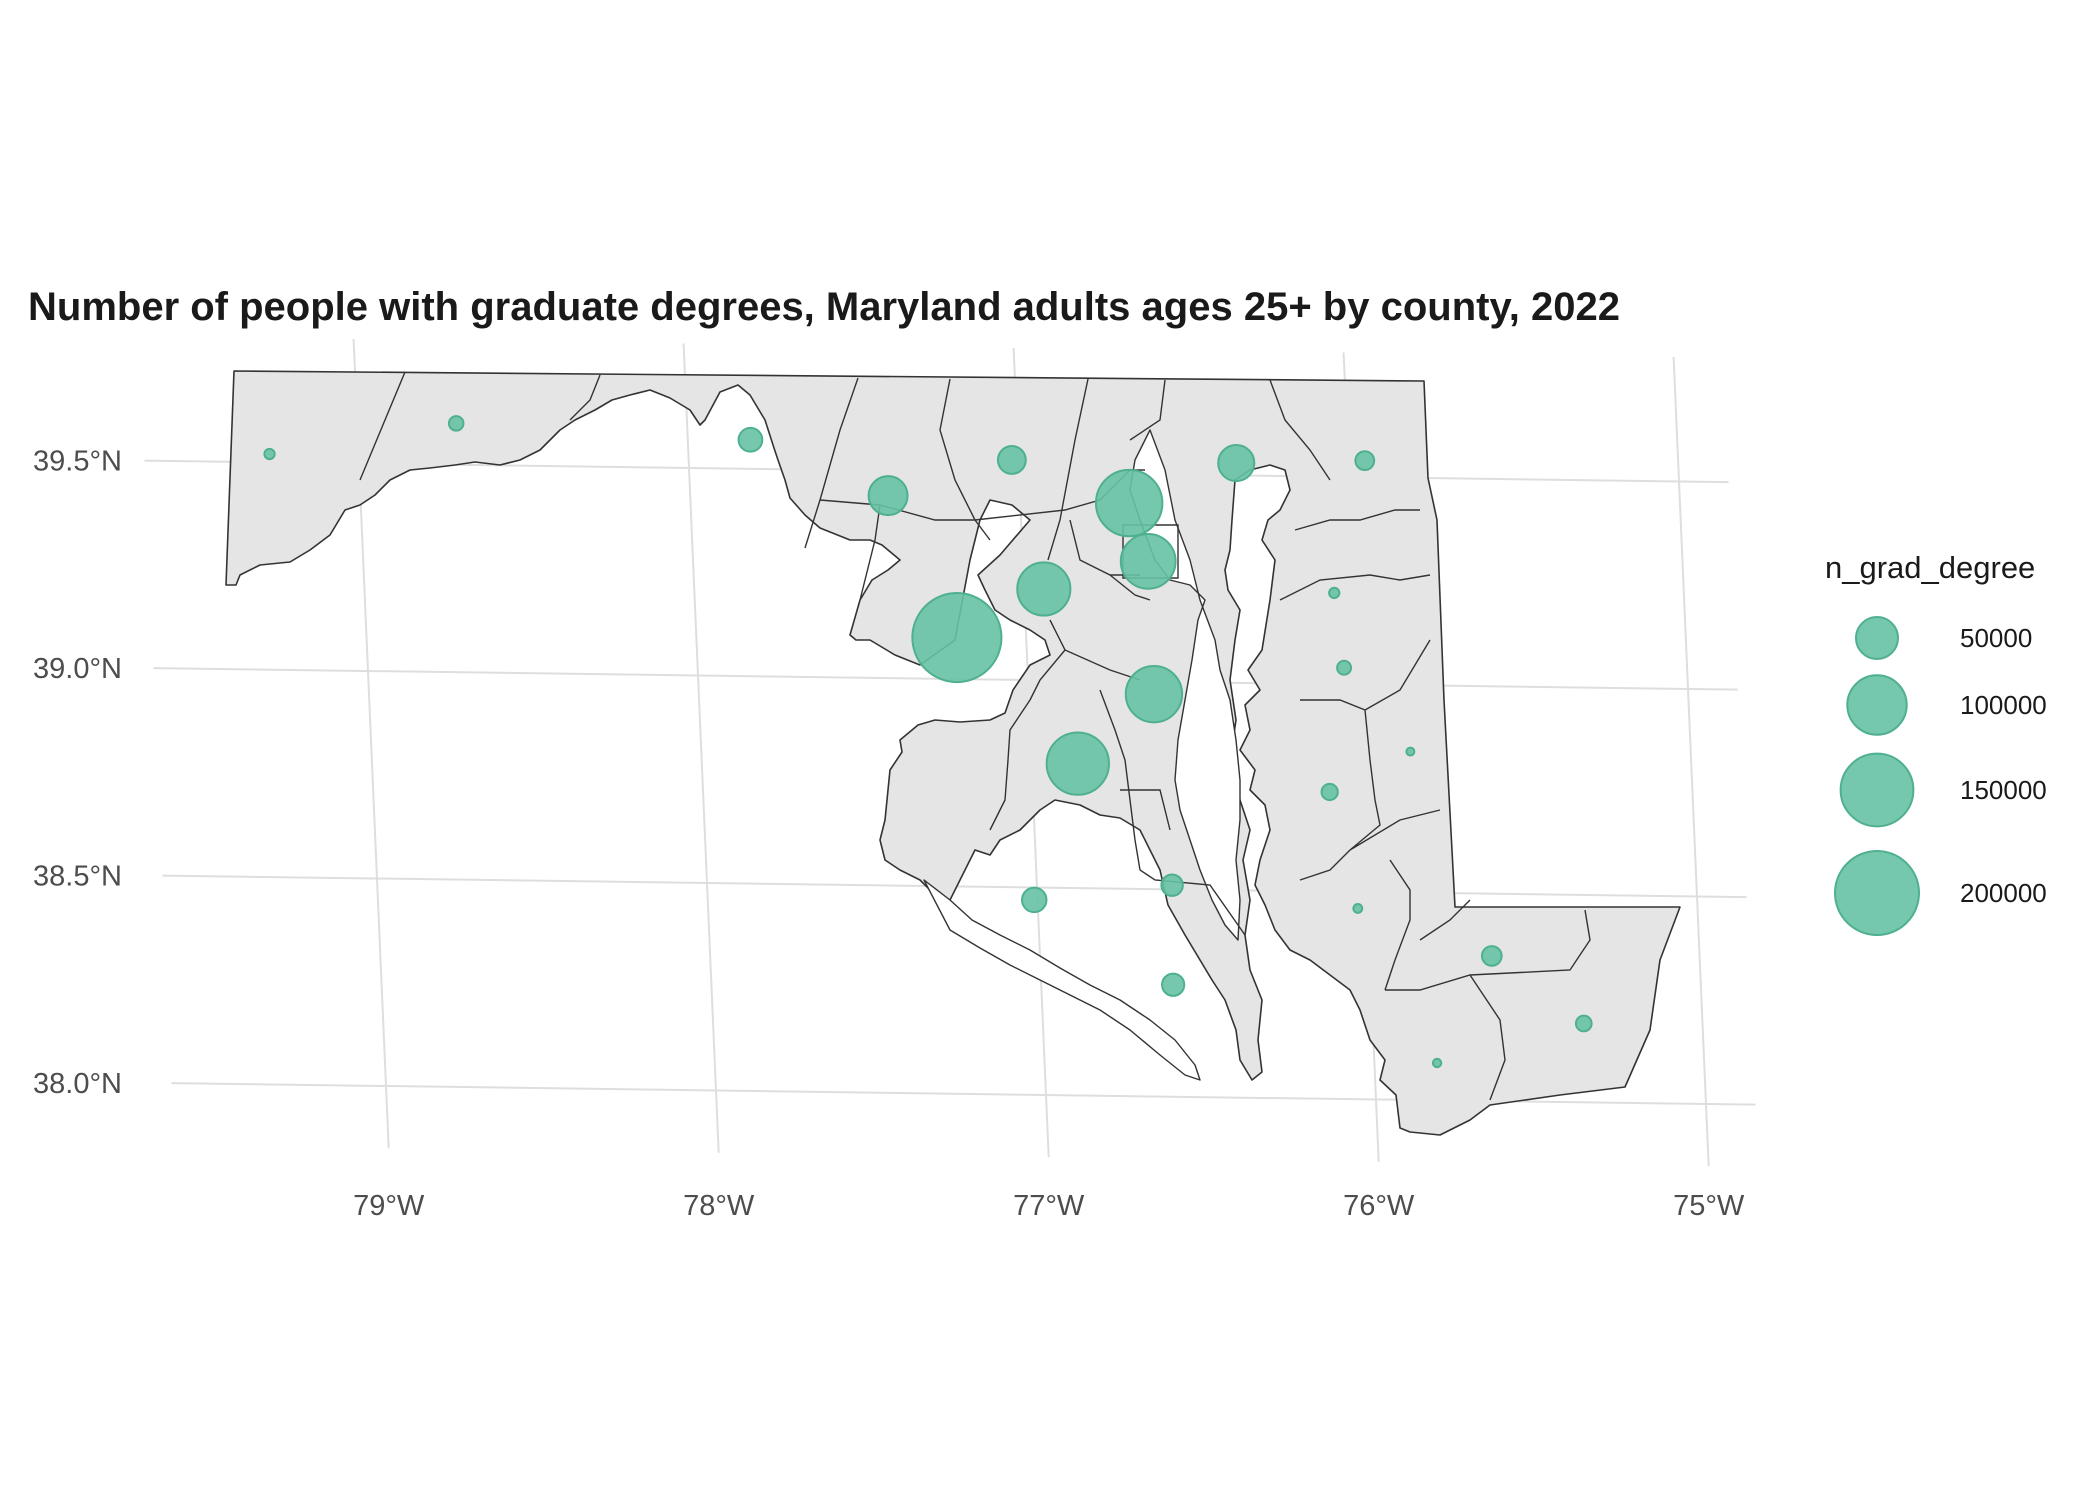  I want to click on x-tick-label: 79°W, so click(389, 1206).